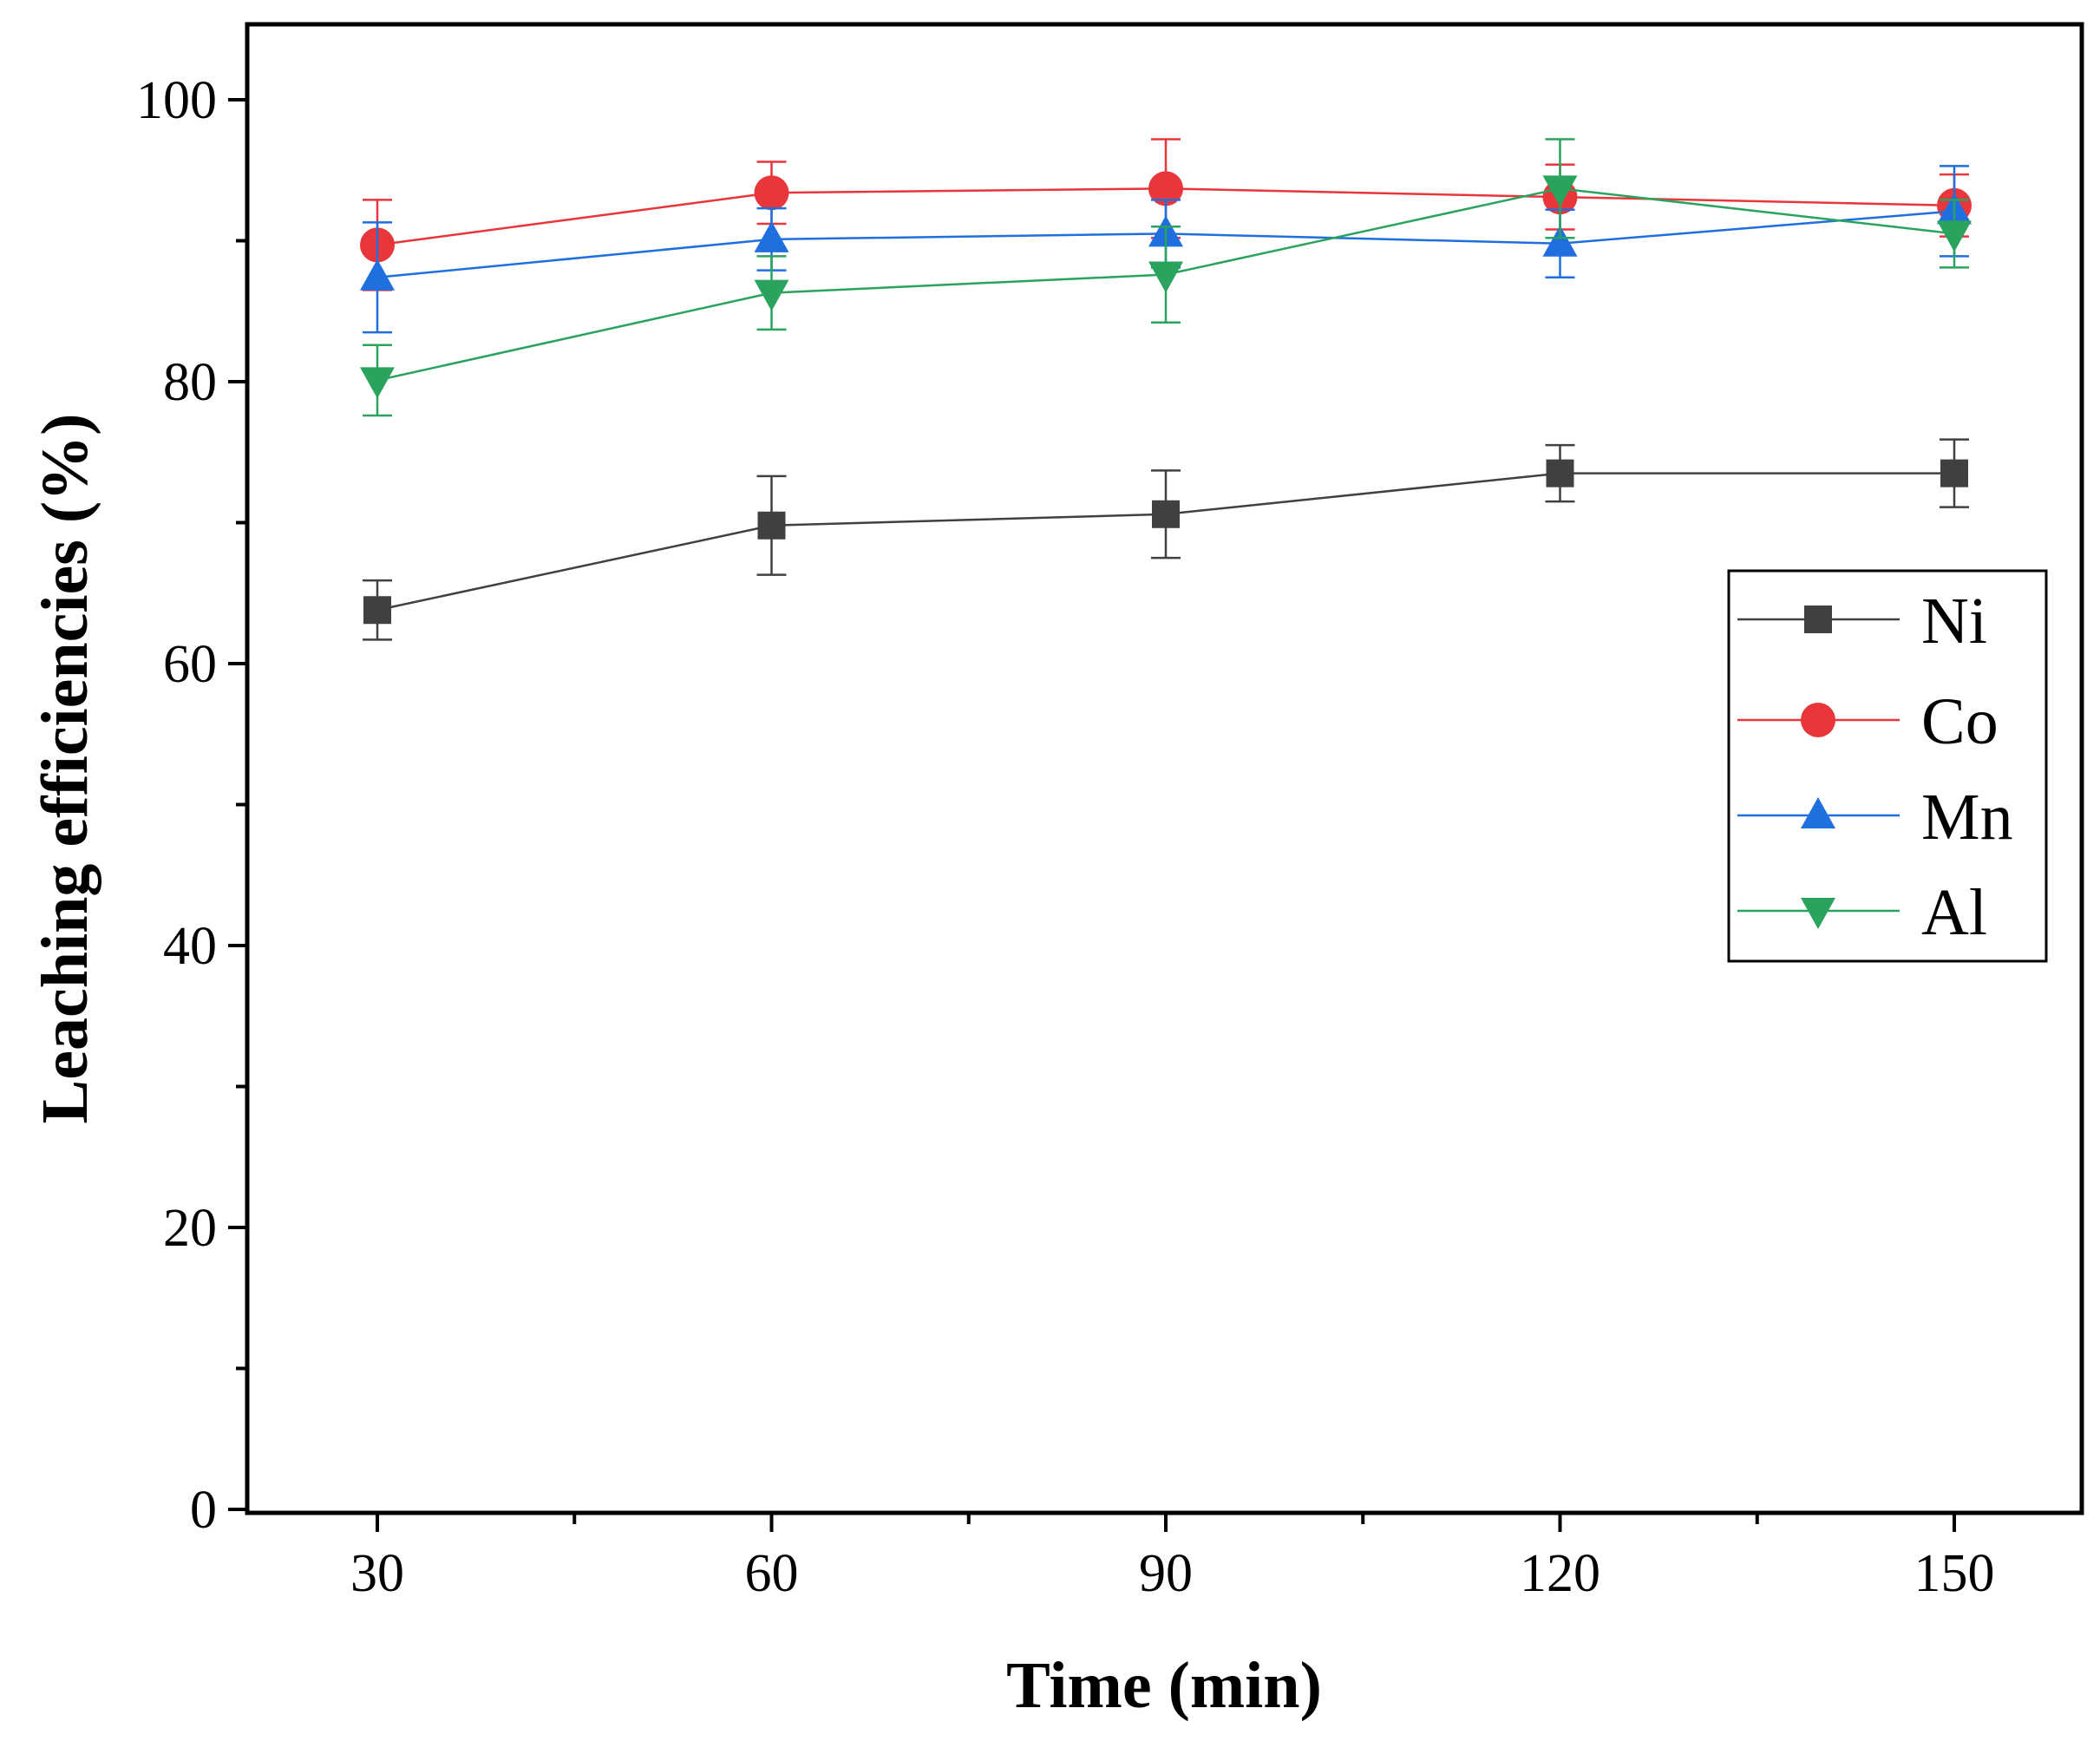 This screenshot has height=1741, width=2100. What do you see at coordinates (190, 383) in the screenshot?
I see `y-tick-label-80: 80` at bounding box center [190, 383].